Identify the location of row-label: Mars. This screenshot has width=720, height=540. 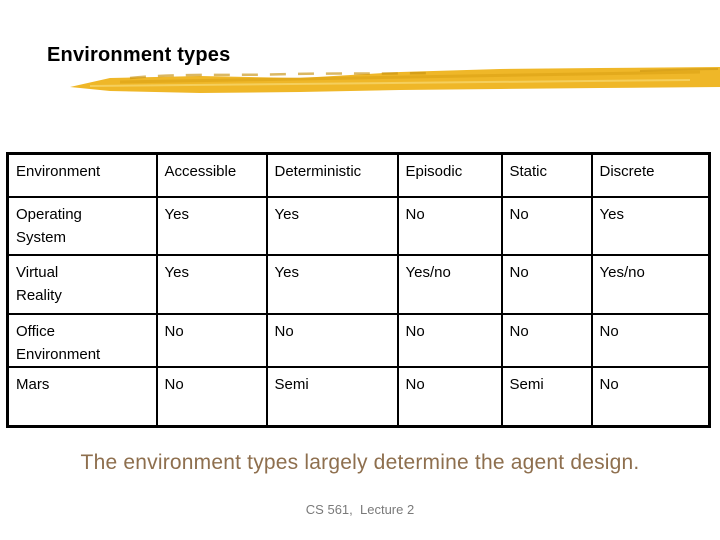
(82, 396).